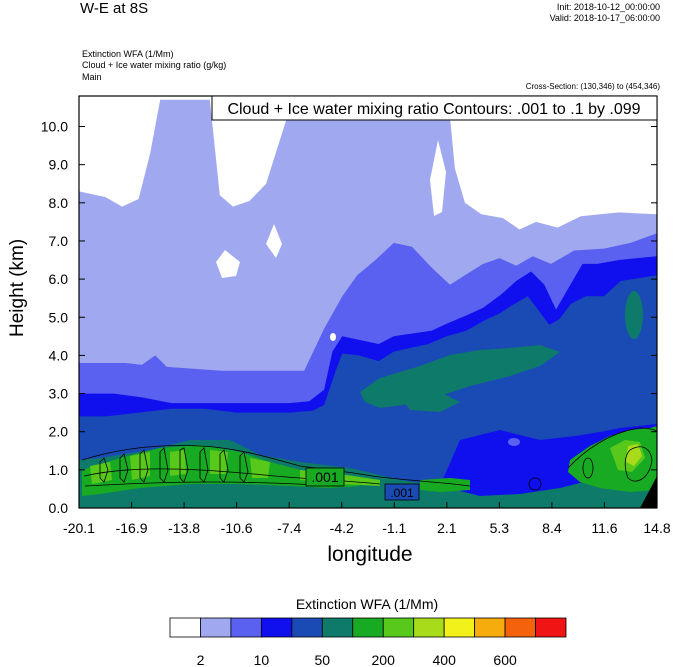  What do you see at coordinates (634, 455) in the screenshot?
I see `yellow-green-right` at bounding box center [634, 455].